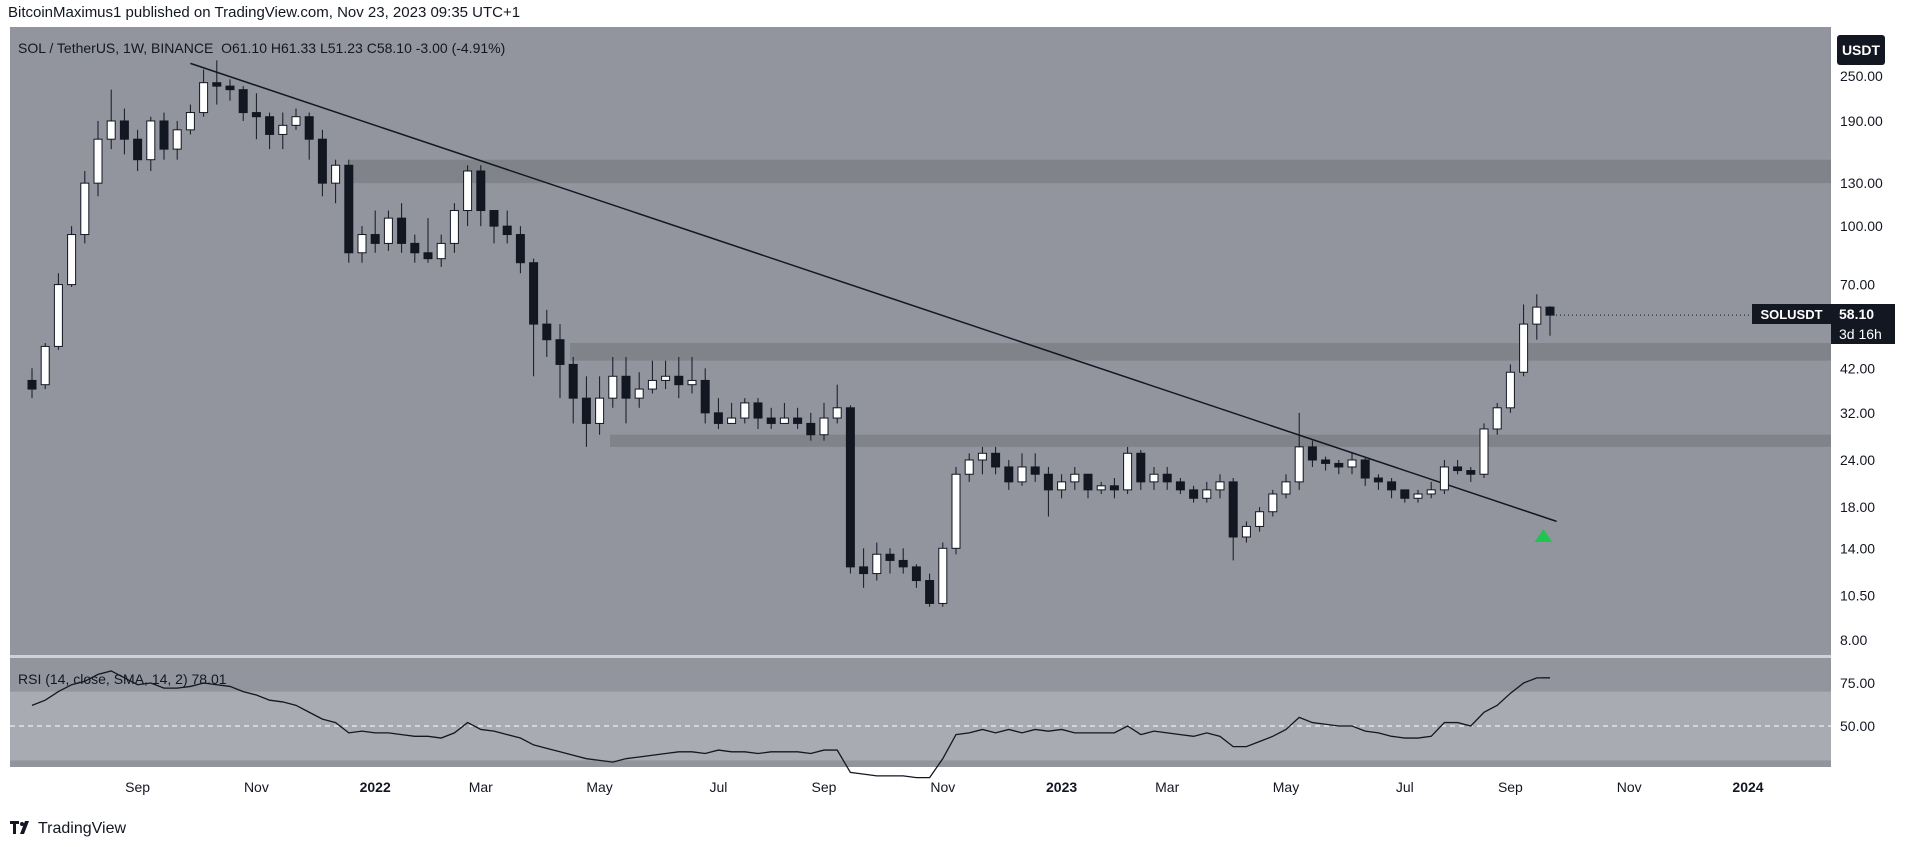 This screenshot has width=1909, height=847. I want to click on footer-brand-text: TradingView, so click(82, 828).